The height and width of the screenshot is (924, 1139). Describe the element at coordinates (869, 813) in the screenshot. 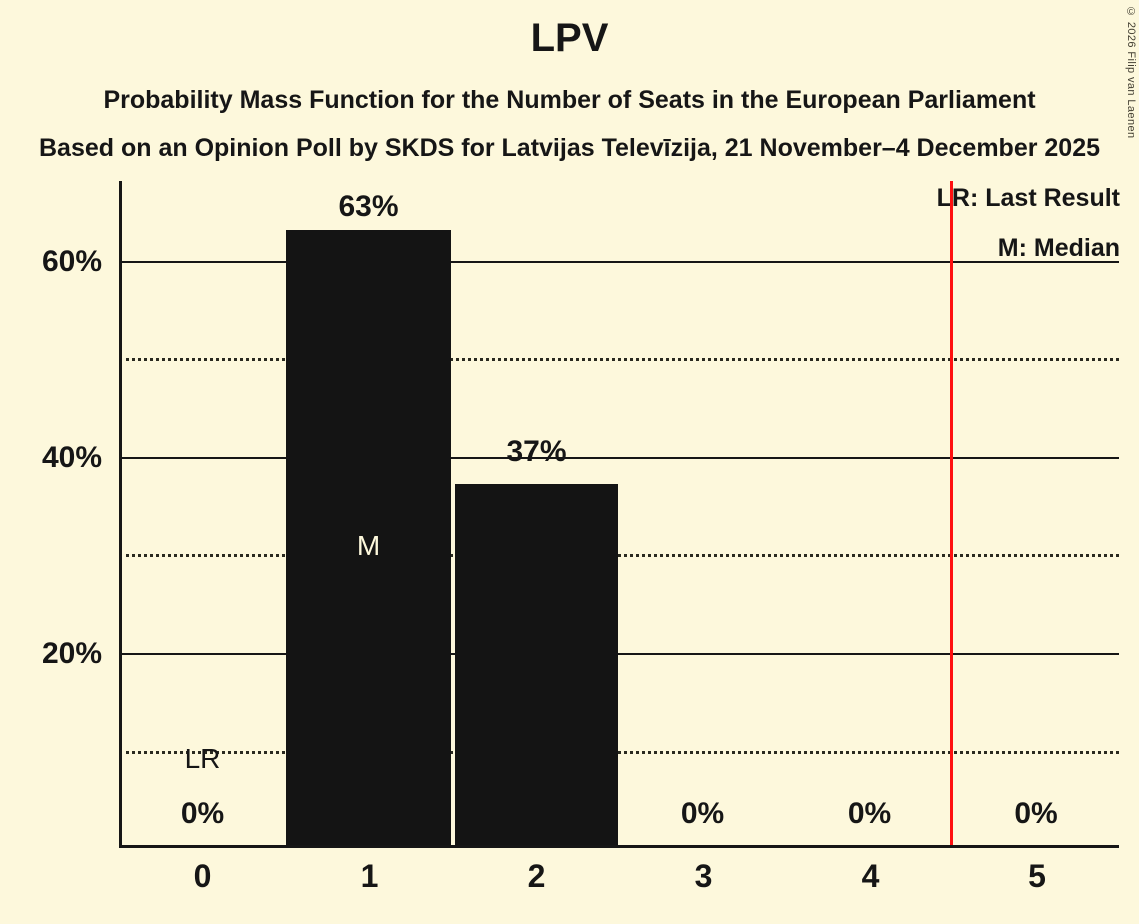

I see `bar-label-4: 0%` at that location.